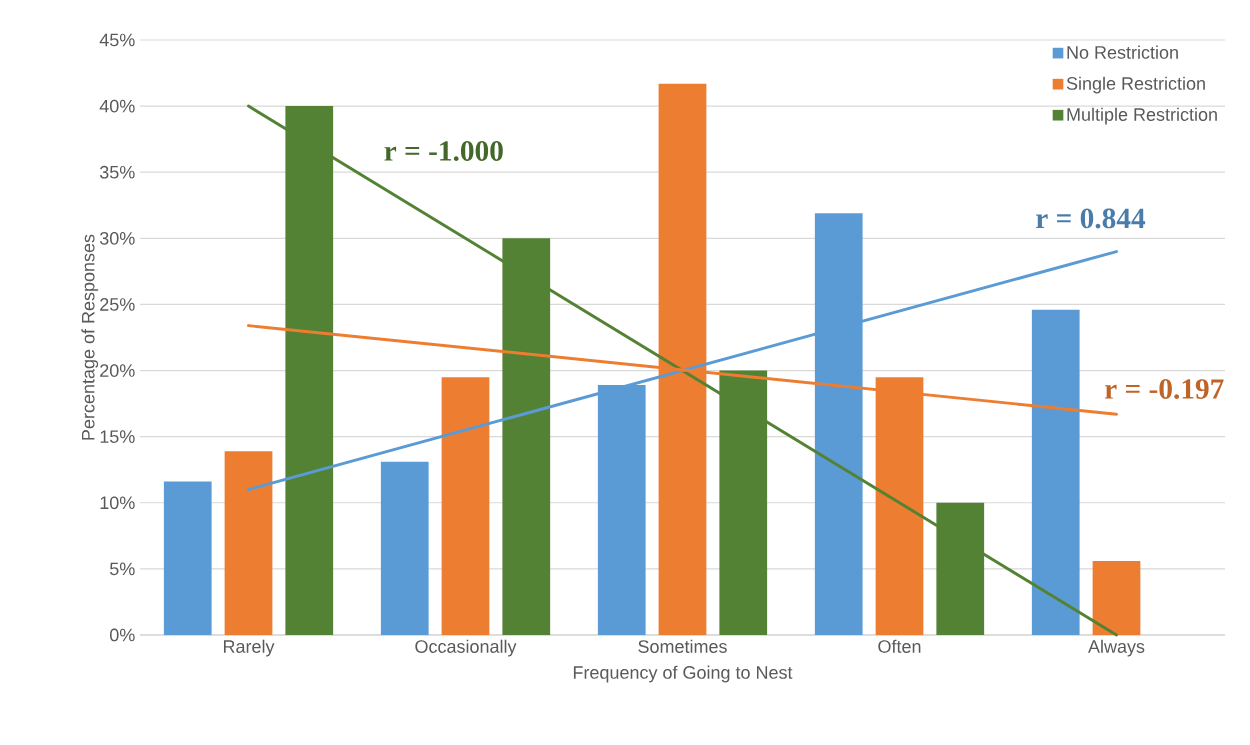 The width and height of the screenshot is (1250, 745). I want to click on x-axis-title: Frequency of Going to Nest, so click(683, 674).